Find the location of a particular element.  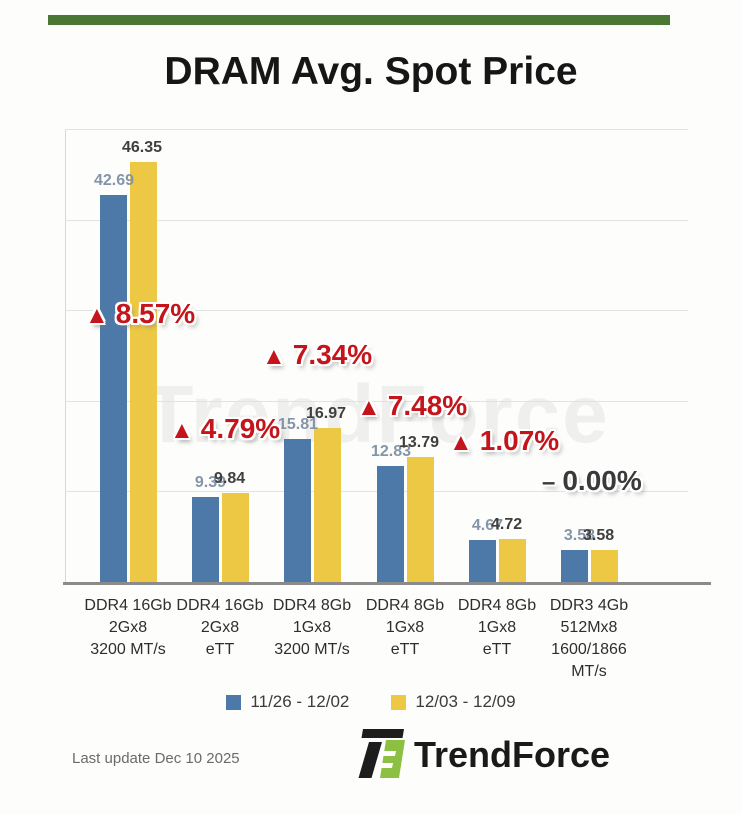

category-label-line: 1600/1866 is located at coordinates (589, 649).